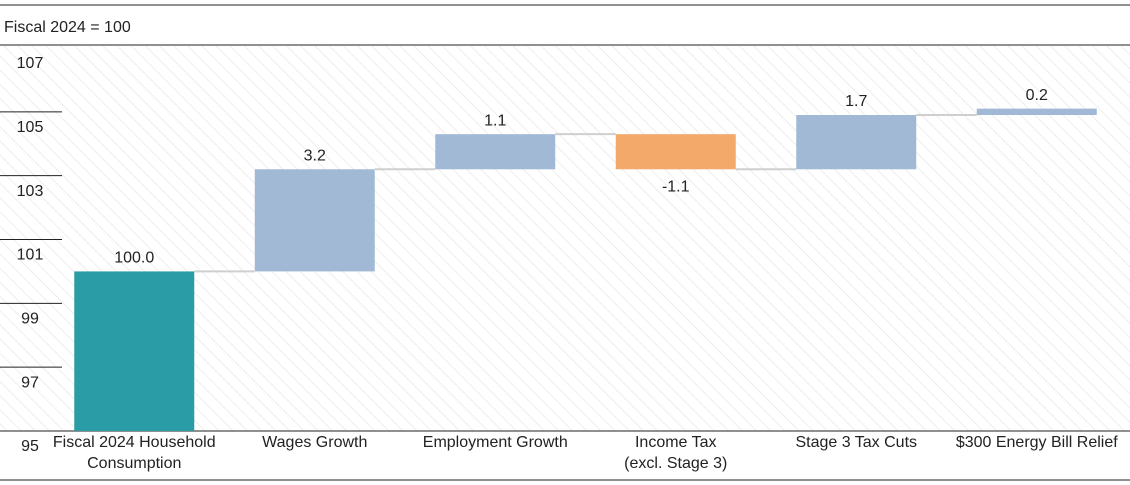  Describe the element at coordinates (856, 442) in the screenshot. I see `x-tick-label: Stage 3 Tax Cuts` at that location.